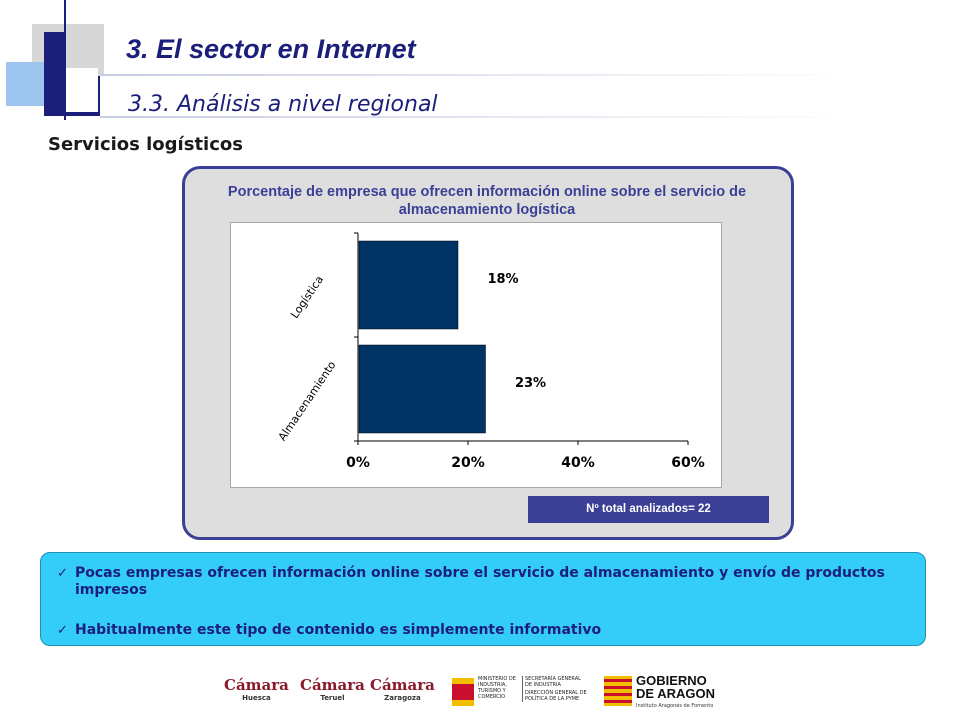 The height and width of the screenshot is (720, 960). What do you see at coordinates (578, 463) in the screenshot?
I see `x-tick-label: 40%` at bounding box center [578, 463].